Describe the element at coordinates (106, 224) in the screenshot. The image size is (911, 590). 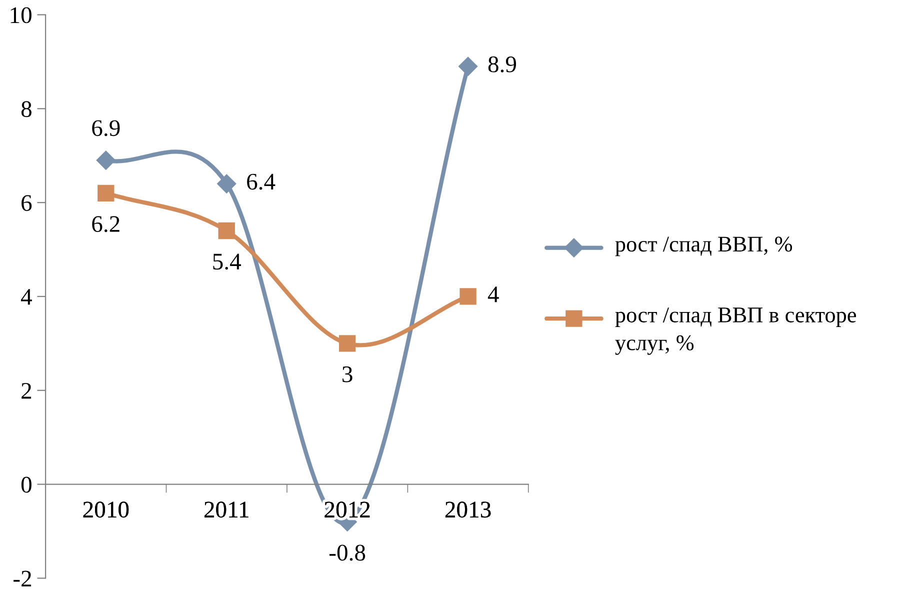
I see `data-label: 6.2` at that location.